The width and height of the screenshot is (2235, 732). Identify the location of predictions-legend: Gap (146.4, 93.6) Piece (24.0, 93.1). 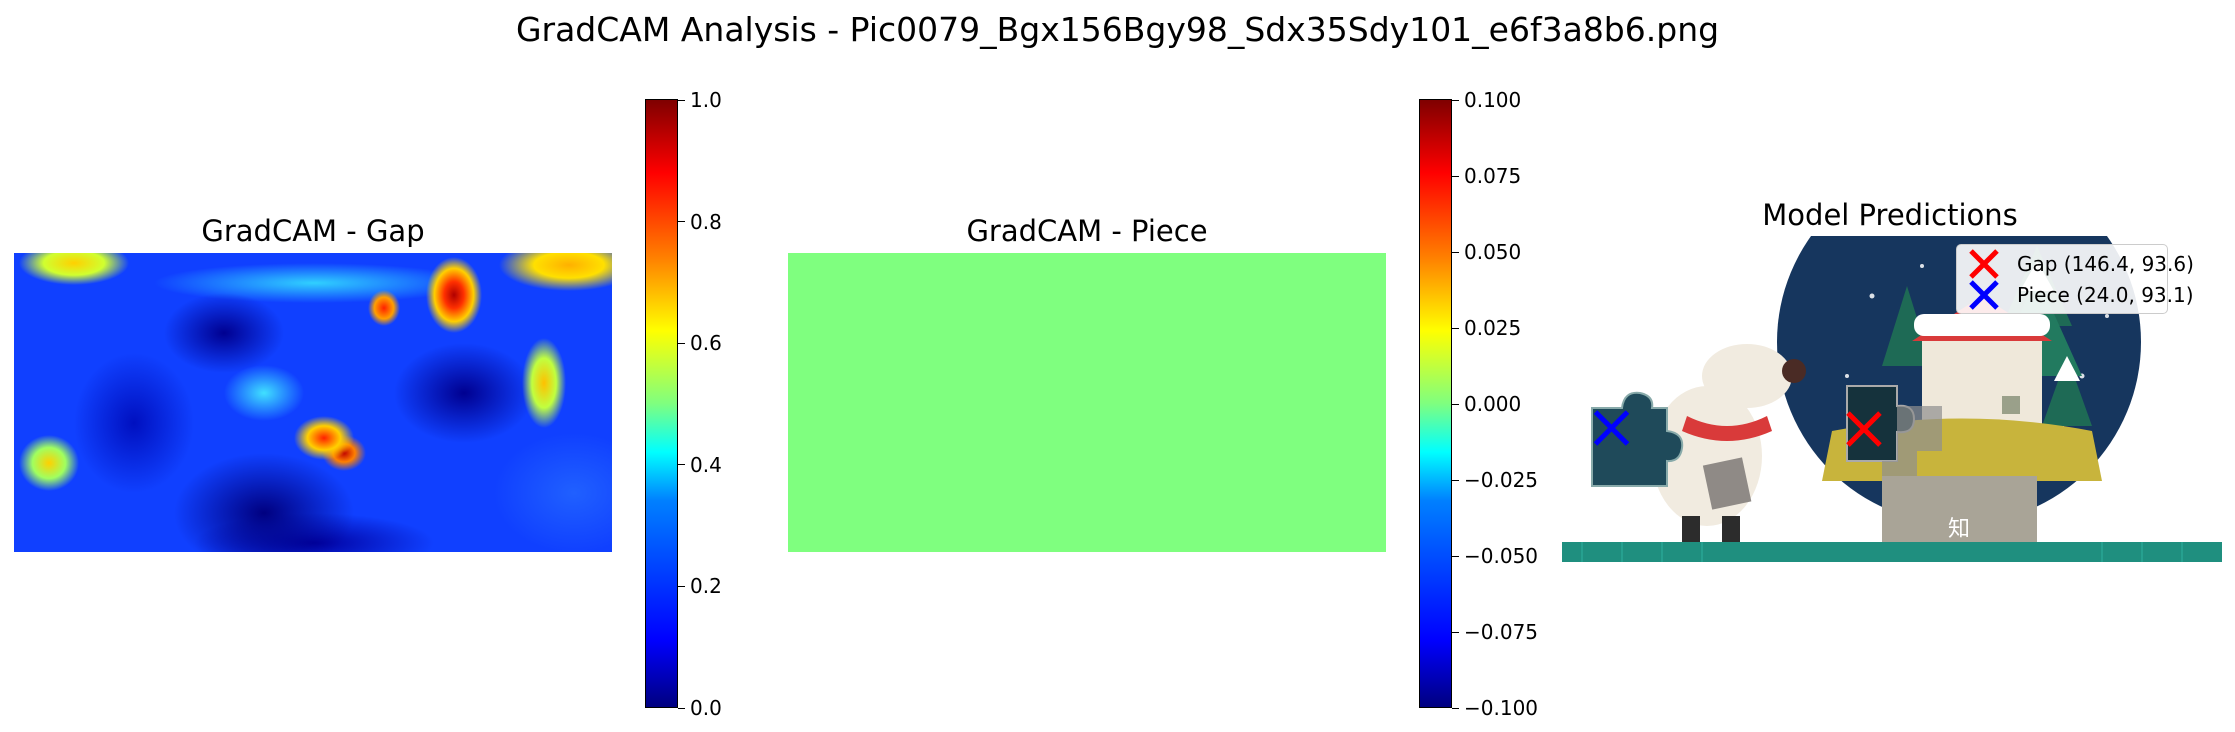
(2075, 279).